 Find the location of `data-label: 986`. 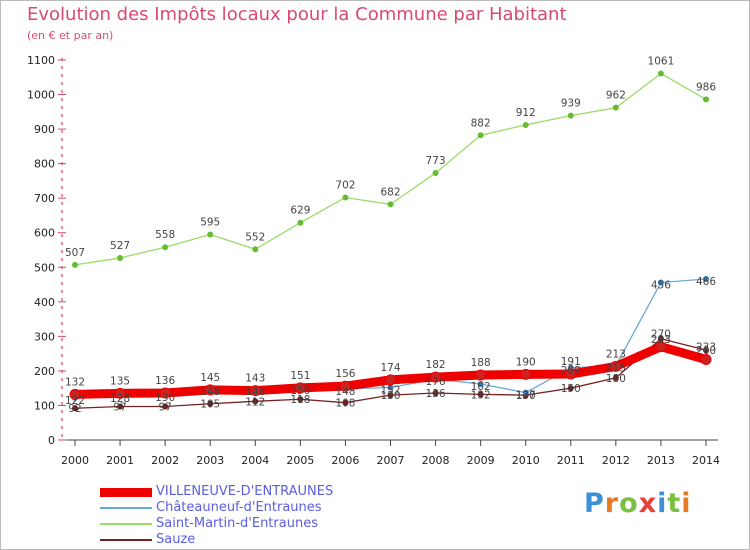

data-label: 986 is located at coordinates (706, 87).